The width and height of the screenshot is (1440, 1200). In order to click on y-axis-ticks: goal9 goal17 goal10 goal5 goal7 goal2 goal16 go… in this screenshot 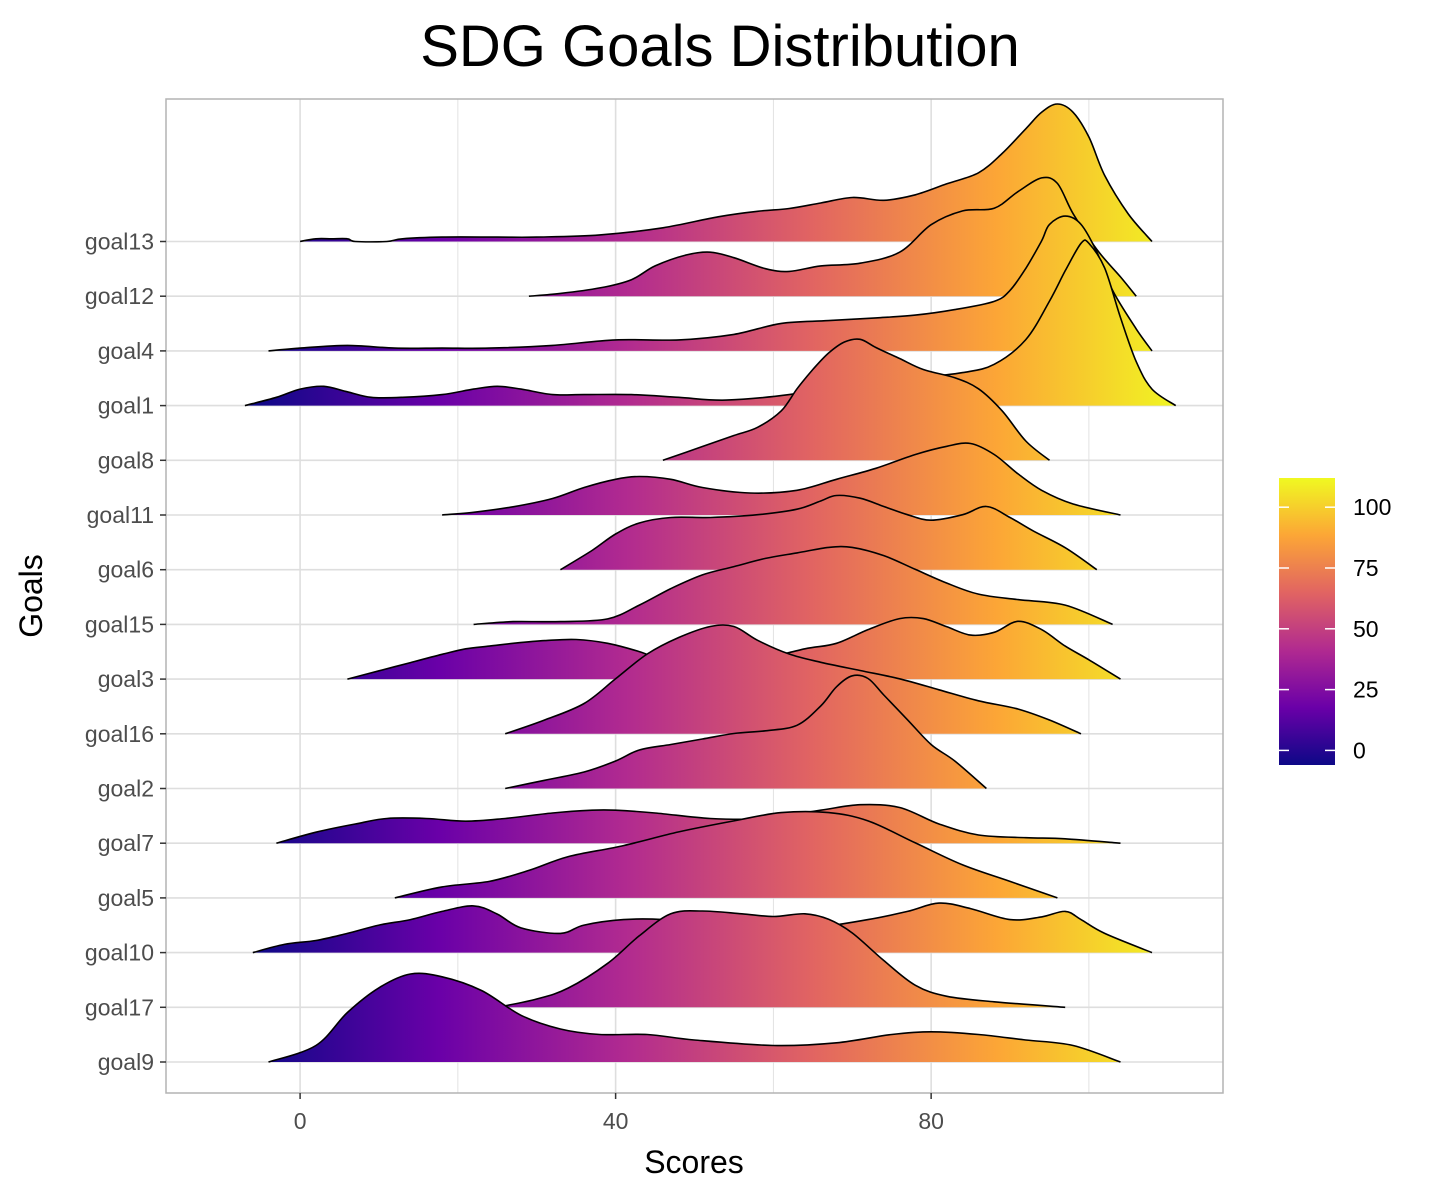, I will do `click(125, 652)`.